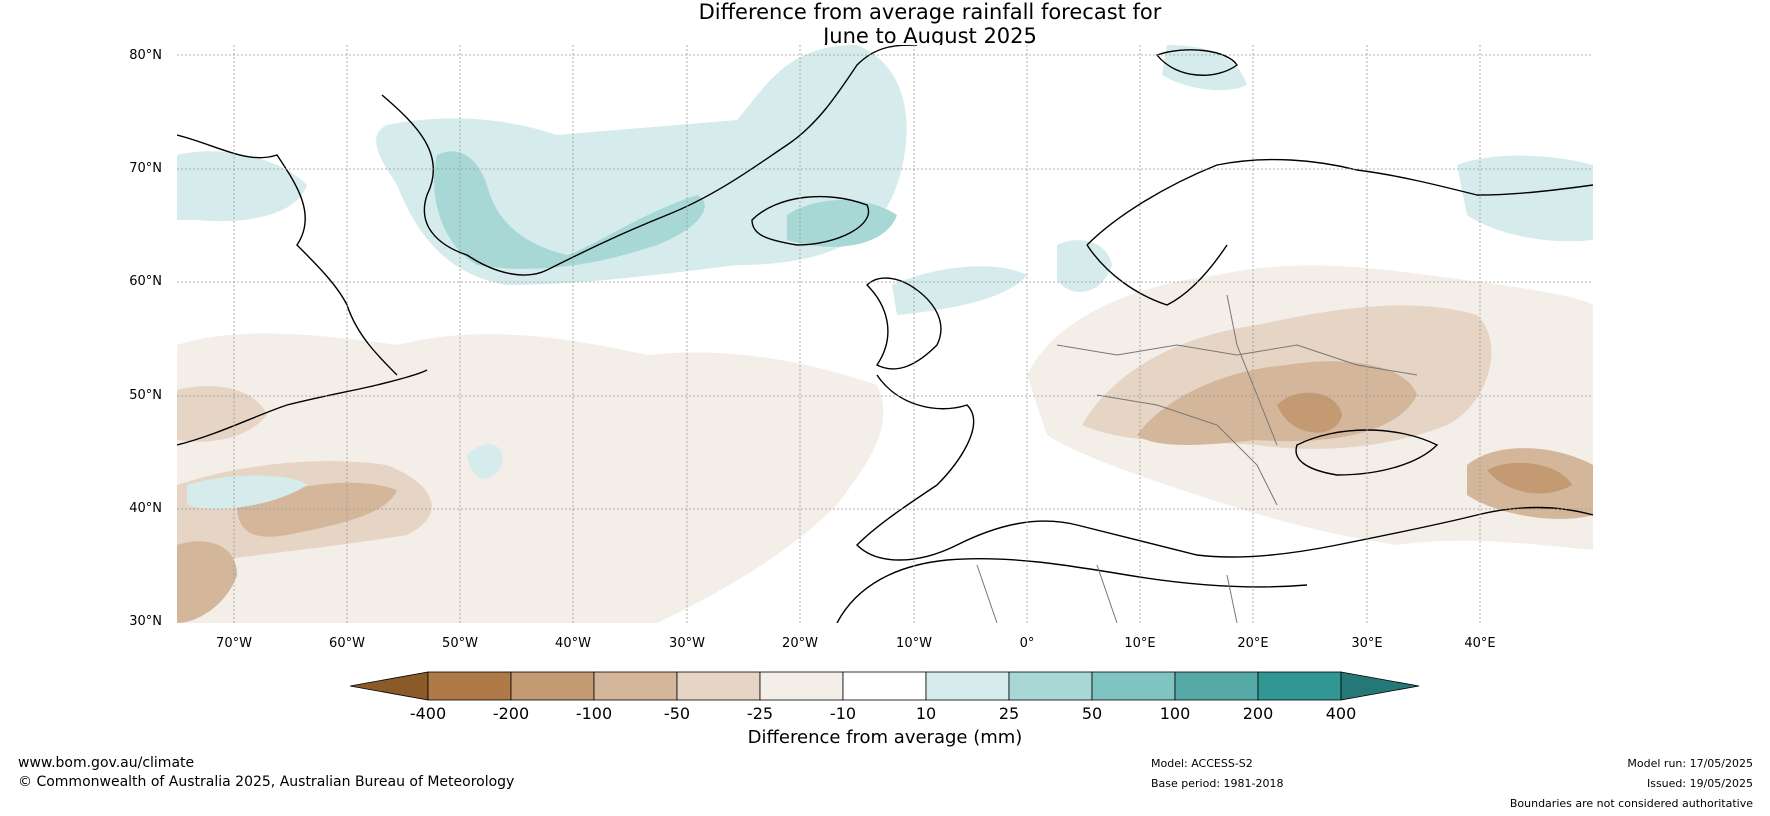 Image resolution: width=1770 pixels, height=816 pixels. Describe the element at coordinates (530, 478) in the screenshot. I see `dry-area-atlantic-light` at that location.